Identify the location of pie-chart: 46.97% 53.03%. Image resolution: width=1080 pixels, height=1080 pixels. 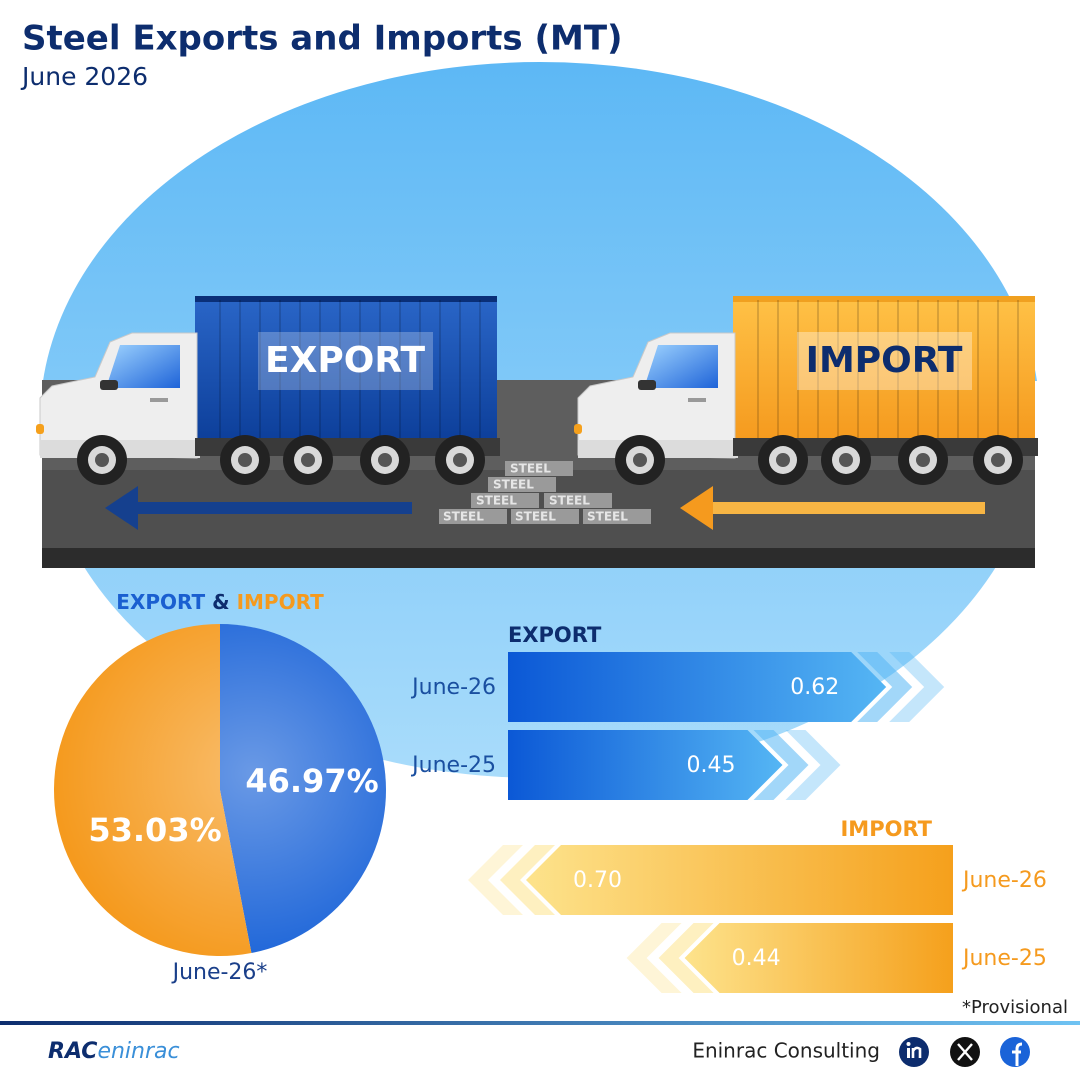
(219, 790).